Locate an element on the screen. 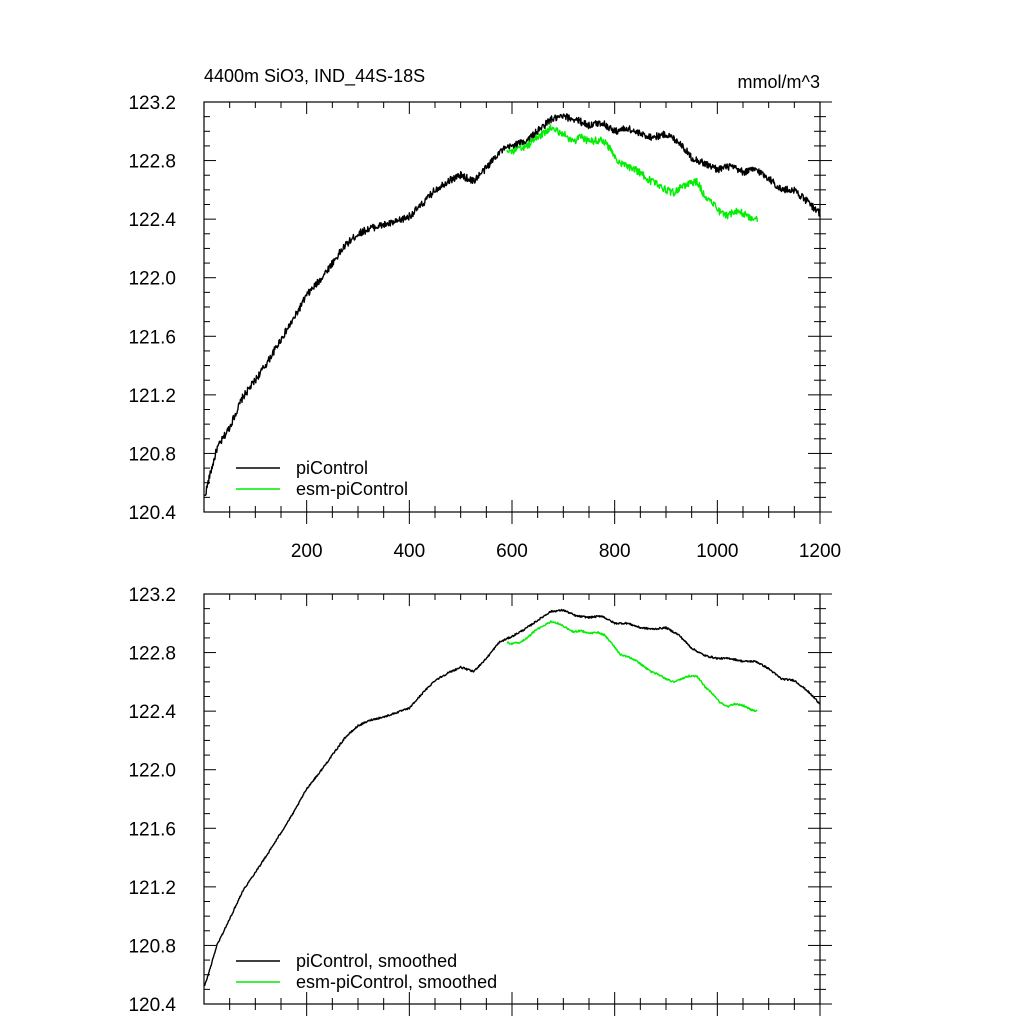  x-tick-label: 600 is located at coordinates (512, 551).